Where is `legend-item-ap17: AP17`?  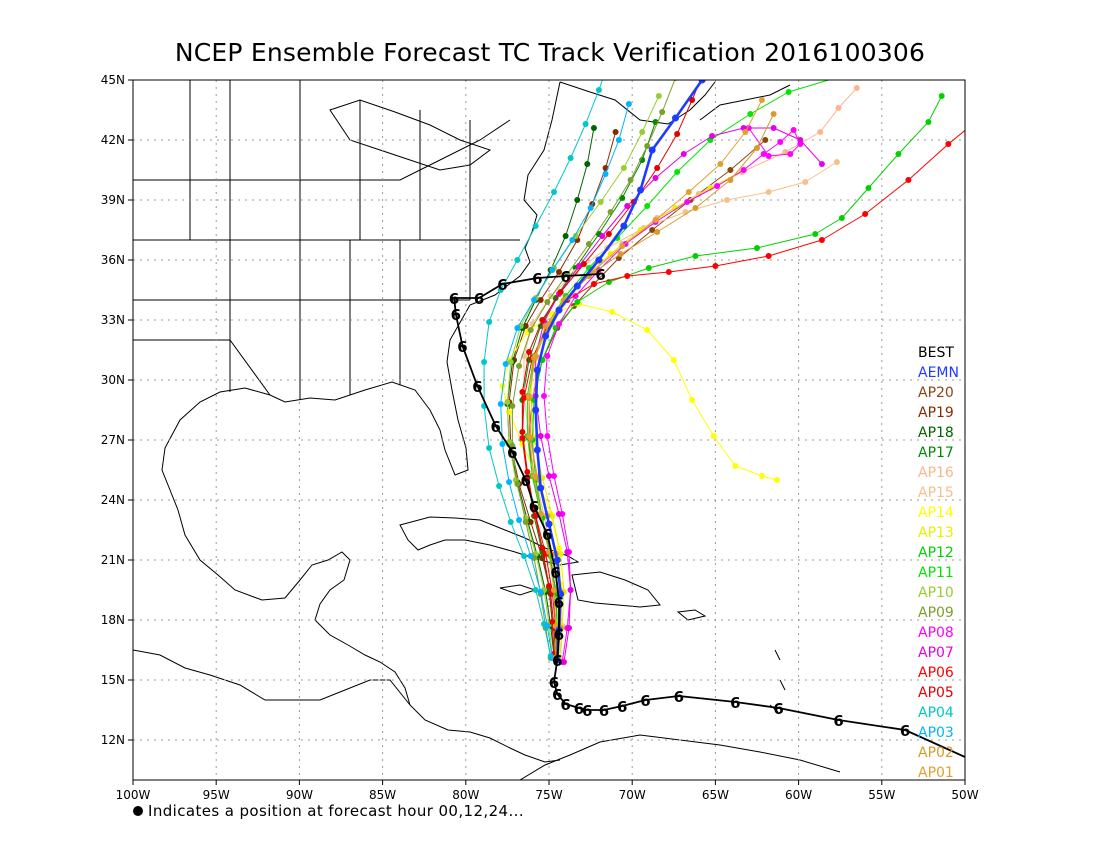
legend-item-ap17: AP17 is located at coordinates (936, 453).